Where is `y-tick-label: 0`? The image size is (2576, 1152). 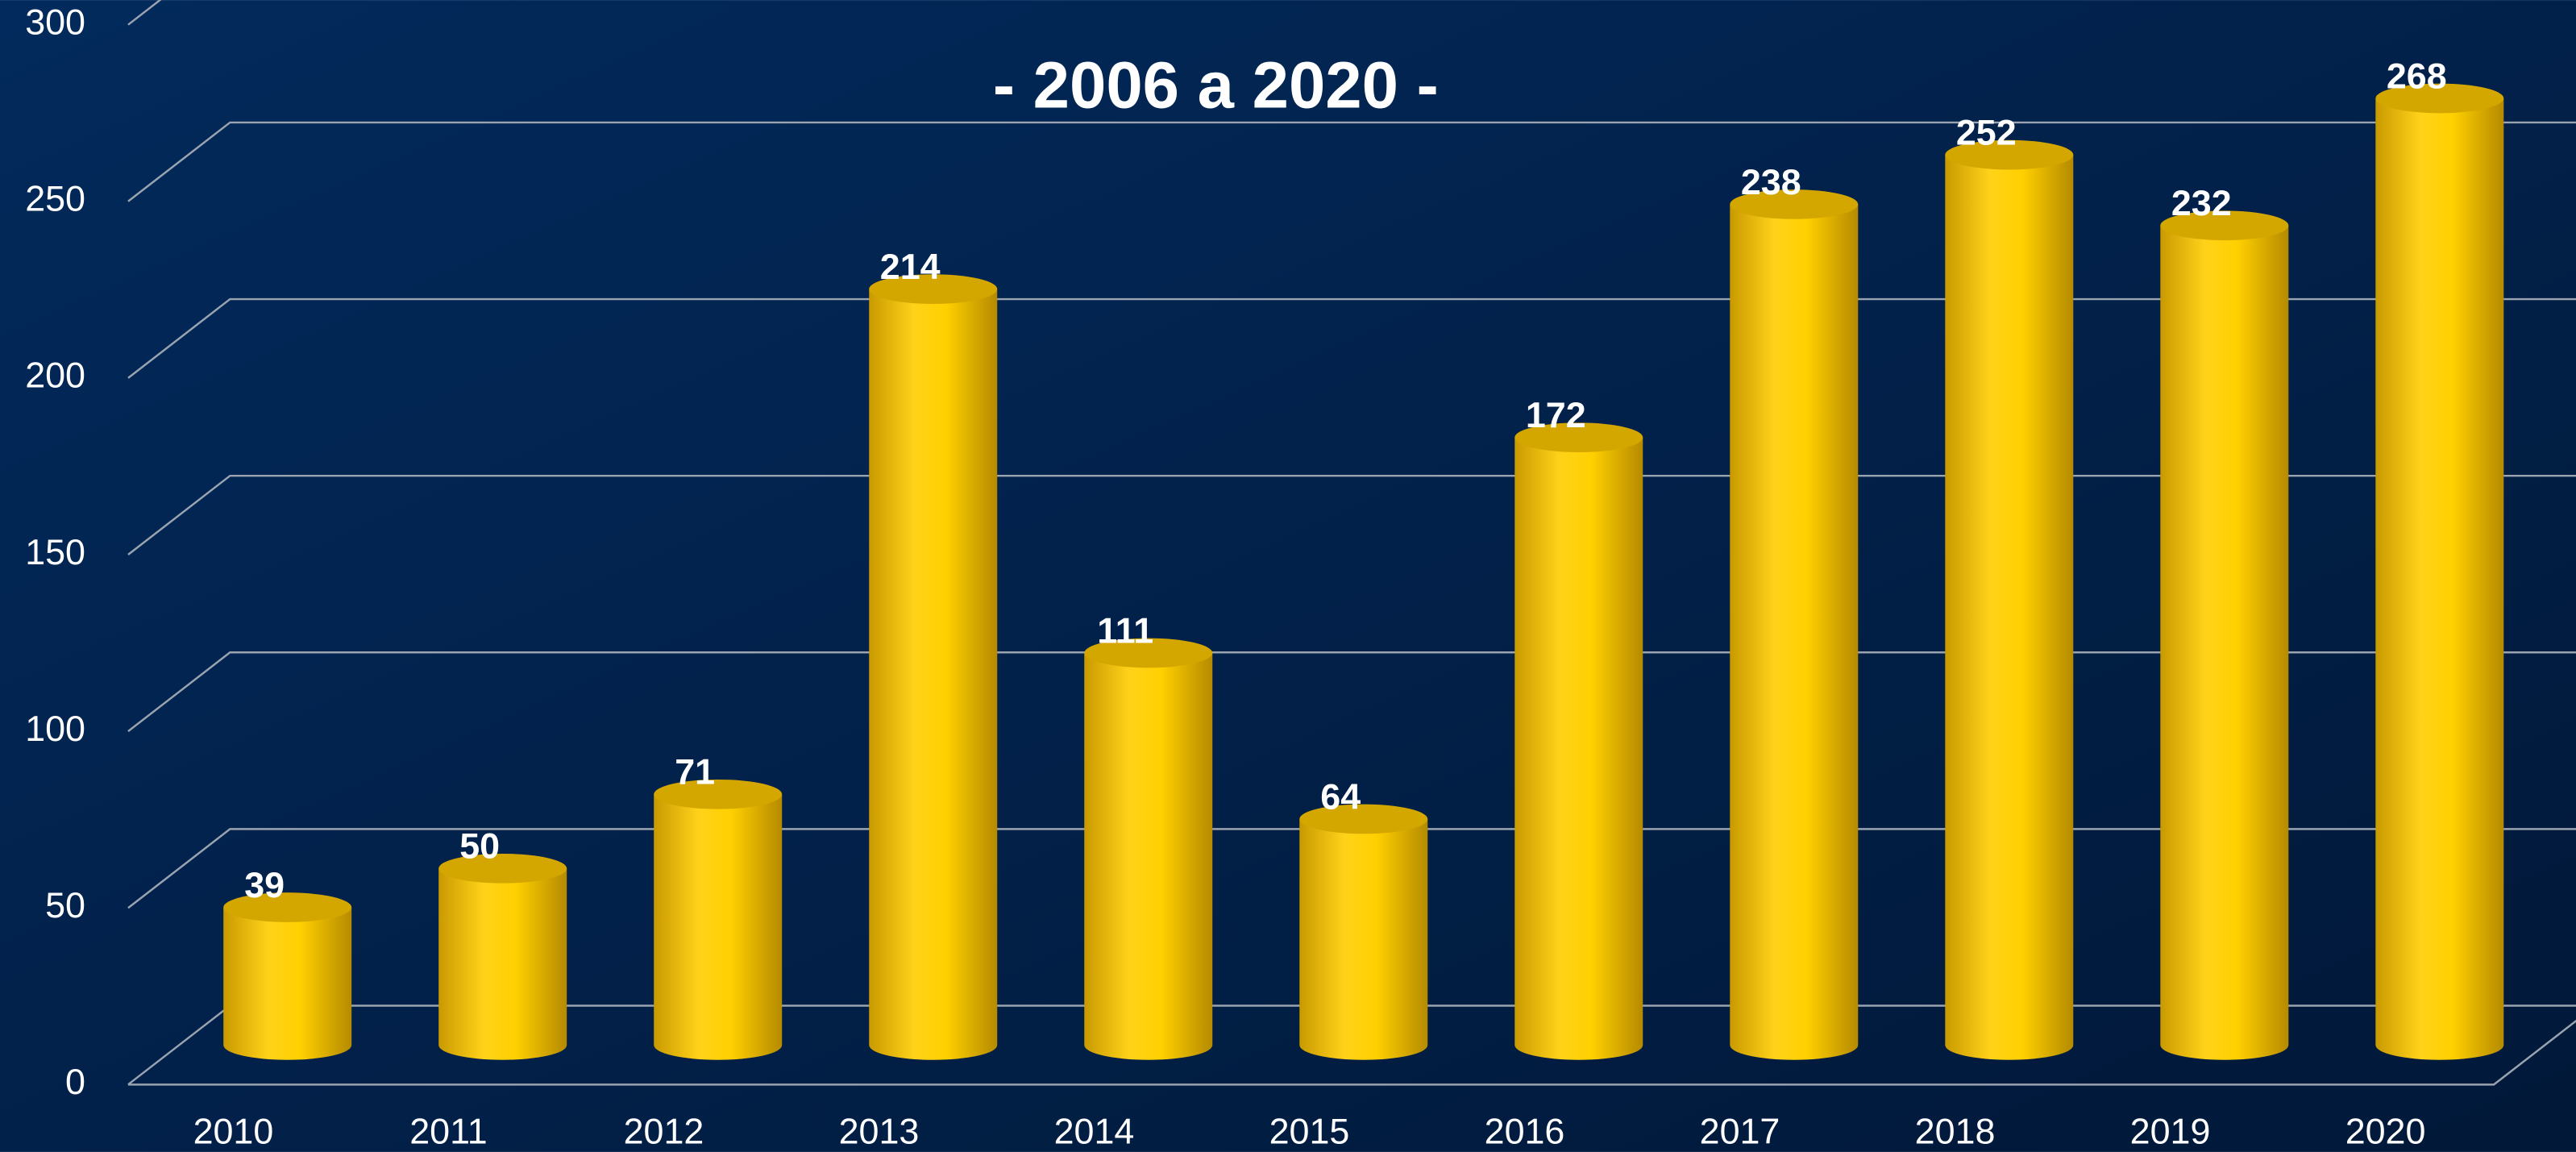
y-tick-label: 0 is located at coordinates (75, 1081).